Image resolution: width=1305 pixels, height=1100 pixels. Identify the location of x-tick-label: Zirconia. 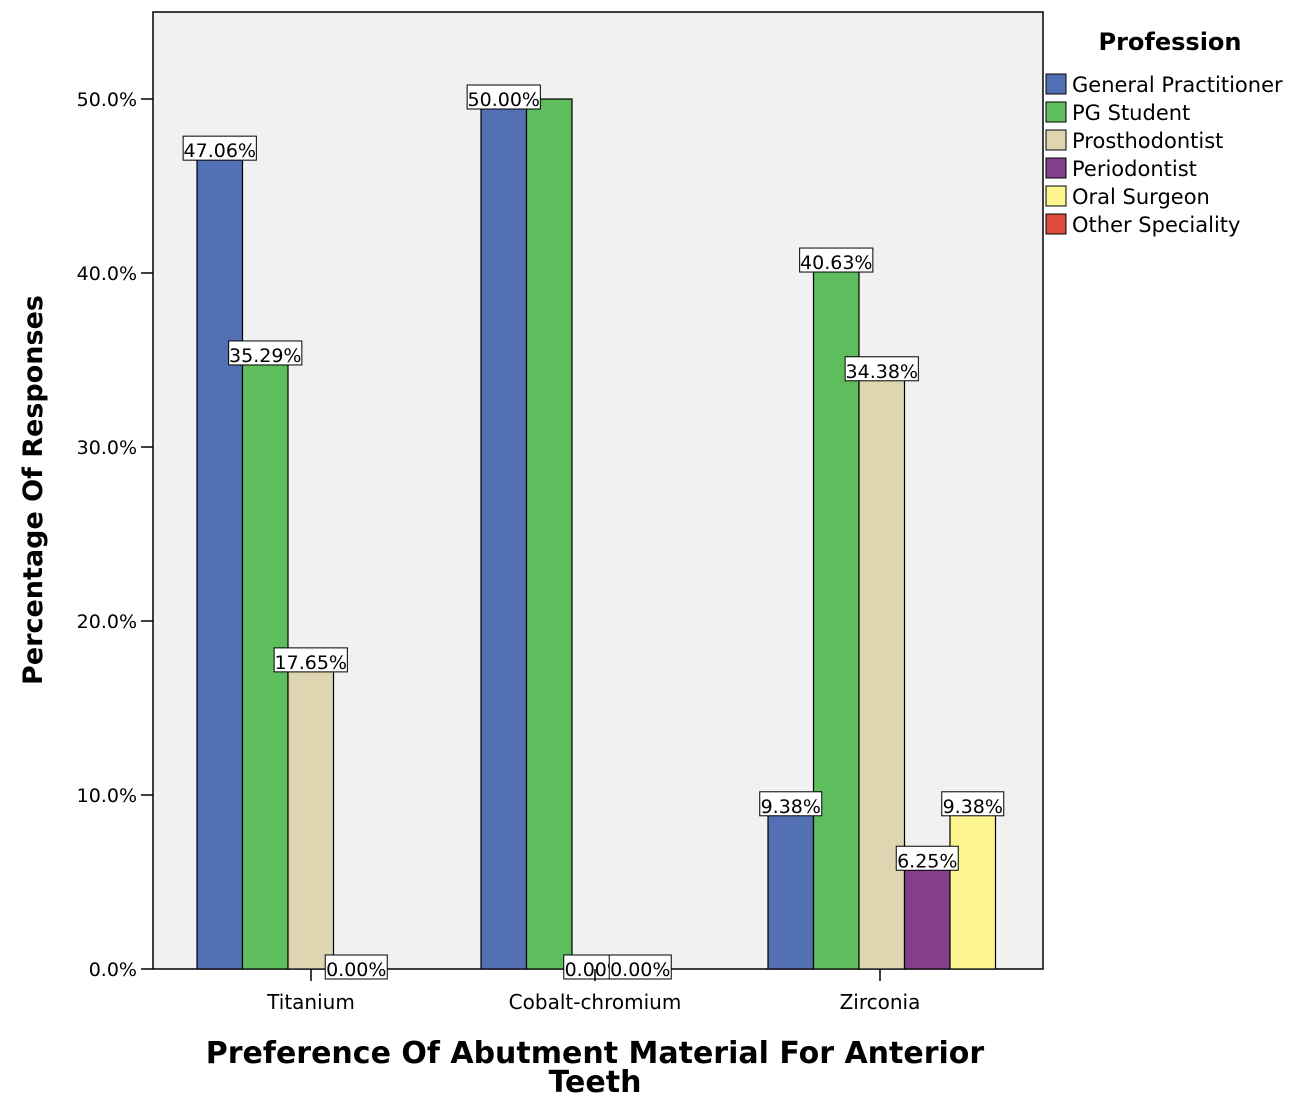
(880, 1002).